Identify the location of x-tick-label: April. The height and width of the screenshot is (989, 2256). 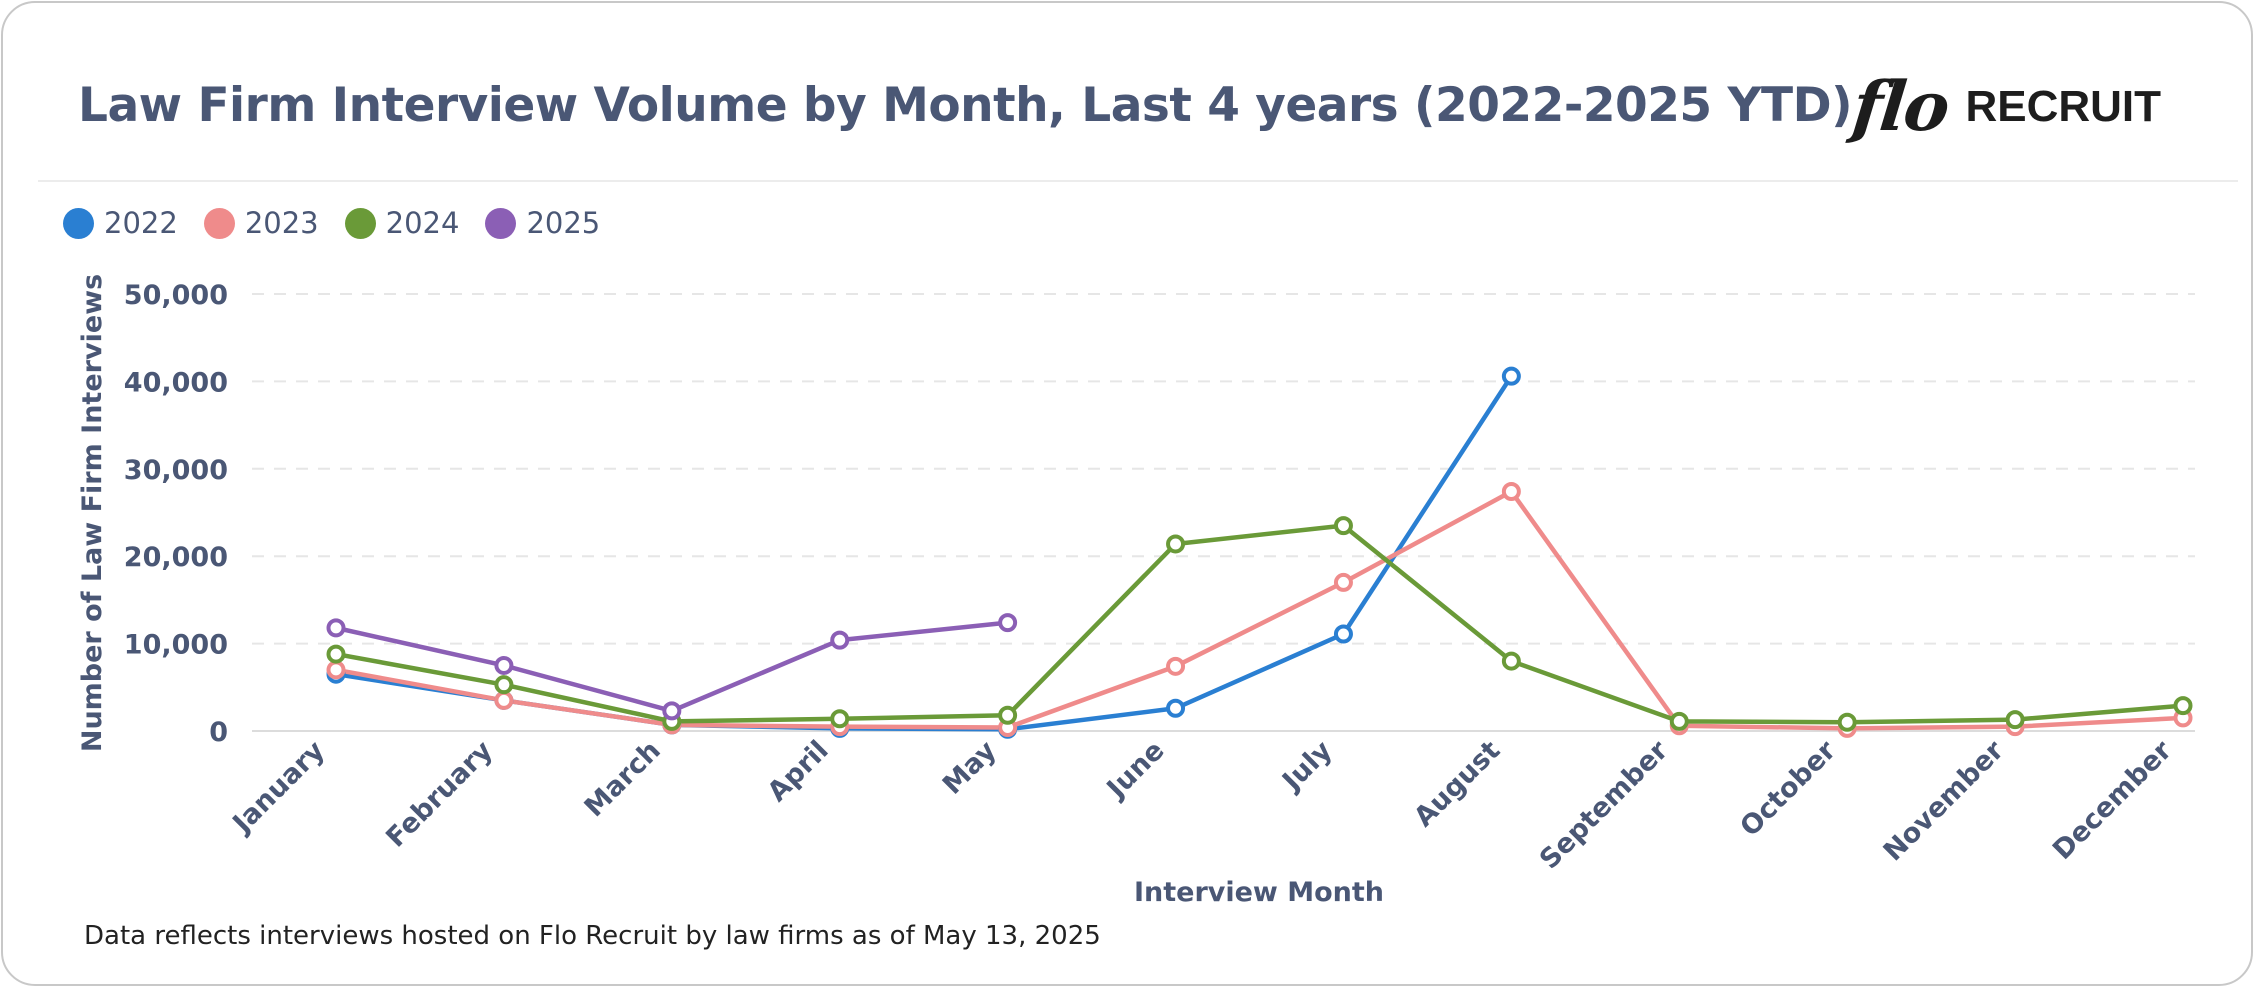
(798, 771).